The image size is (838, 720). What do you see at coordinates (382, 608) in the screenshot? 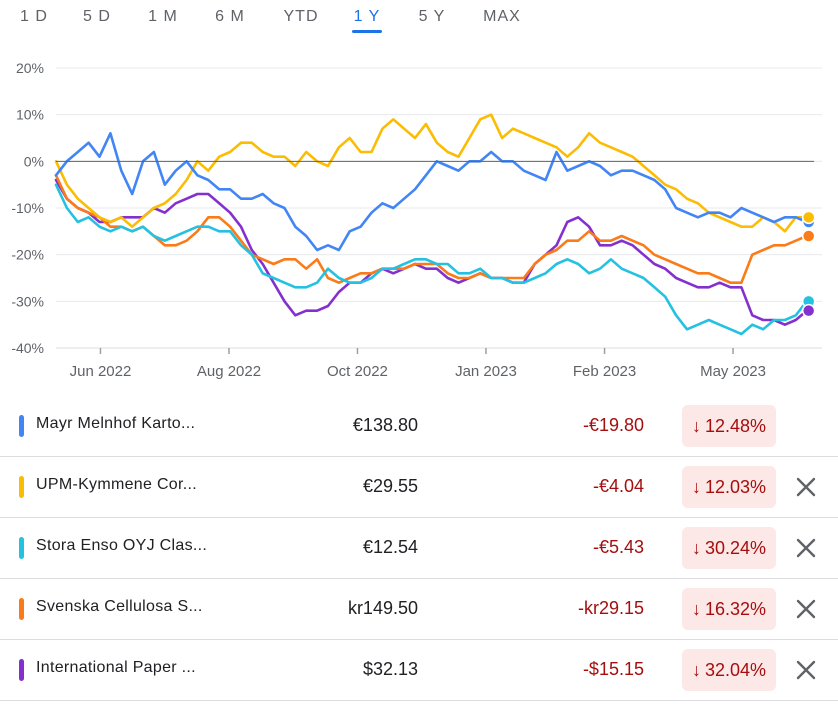
I see `stock-price: kr149.50` at bounding box center [382, 608].